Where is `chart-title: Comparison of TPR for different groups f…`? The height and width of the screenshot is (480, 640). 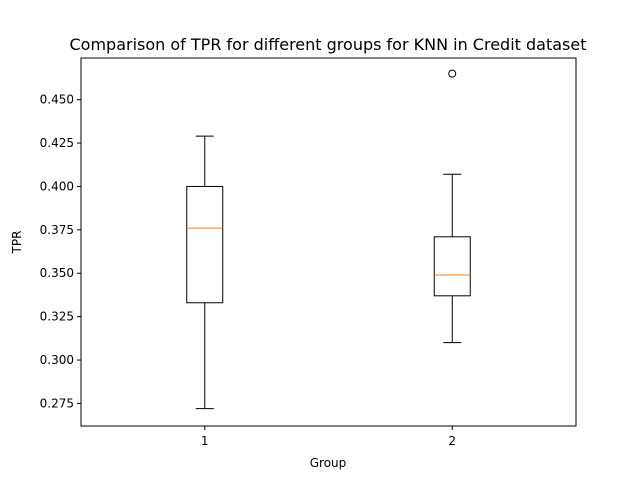
chart-title: Comparison of TPR for different groups f… is located at coordinates (328, 44).